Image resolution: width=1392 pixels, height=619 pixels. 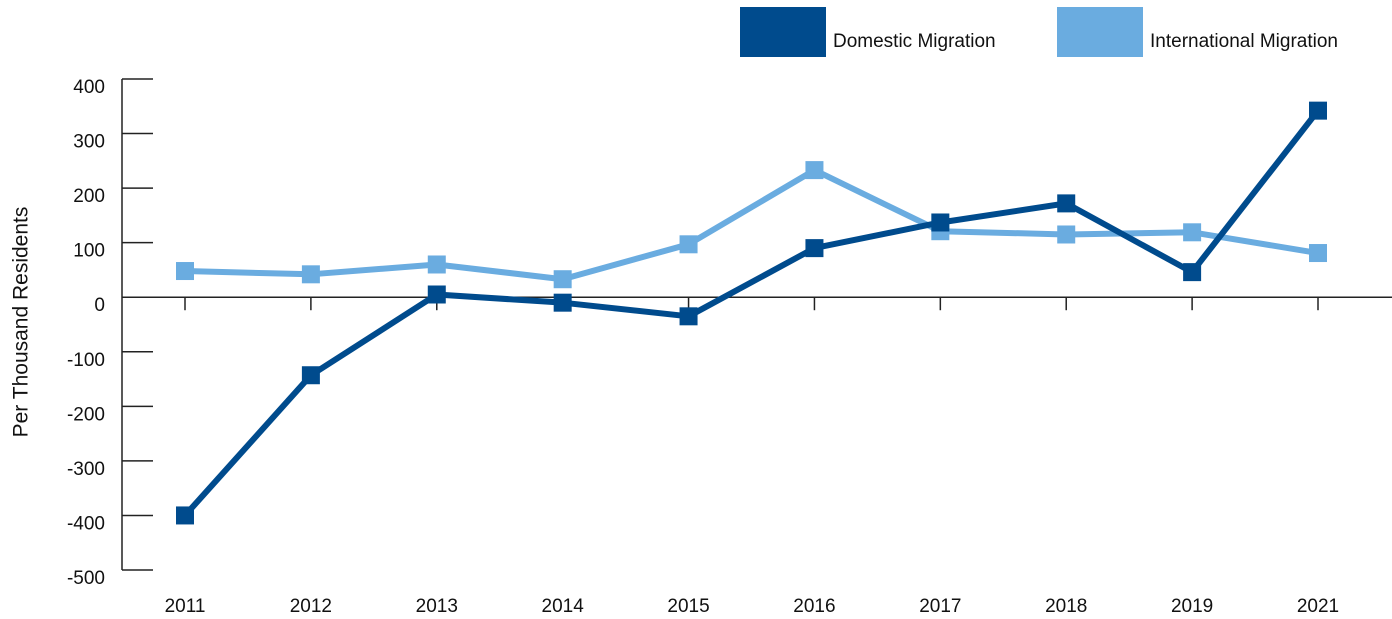 What do you see at coordinates (99, 305) in the screenshot?
I see `y-tick-label: 0` at bounding box center [99, 305].